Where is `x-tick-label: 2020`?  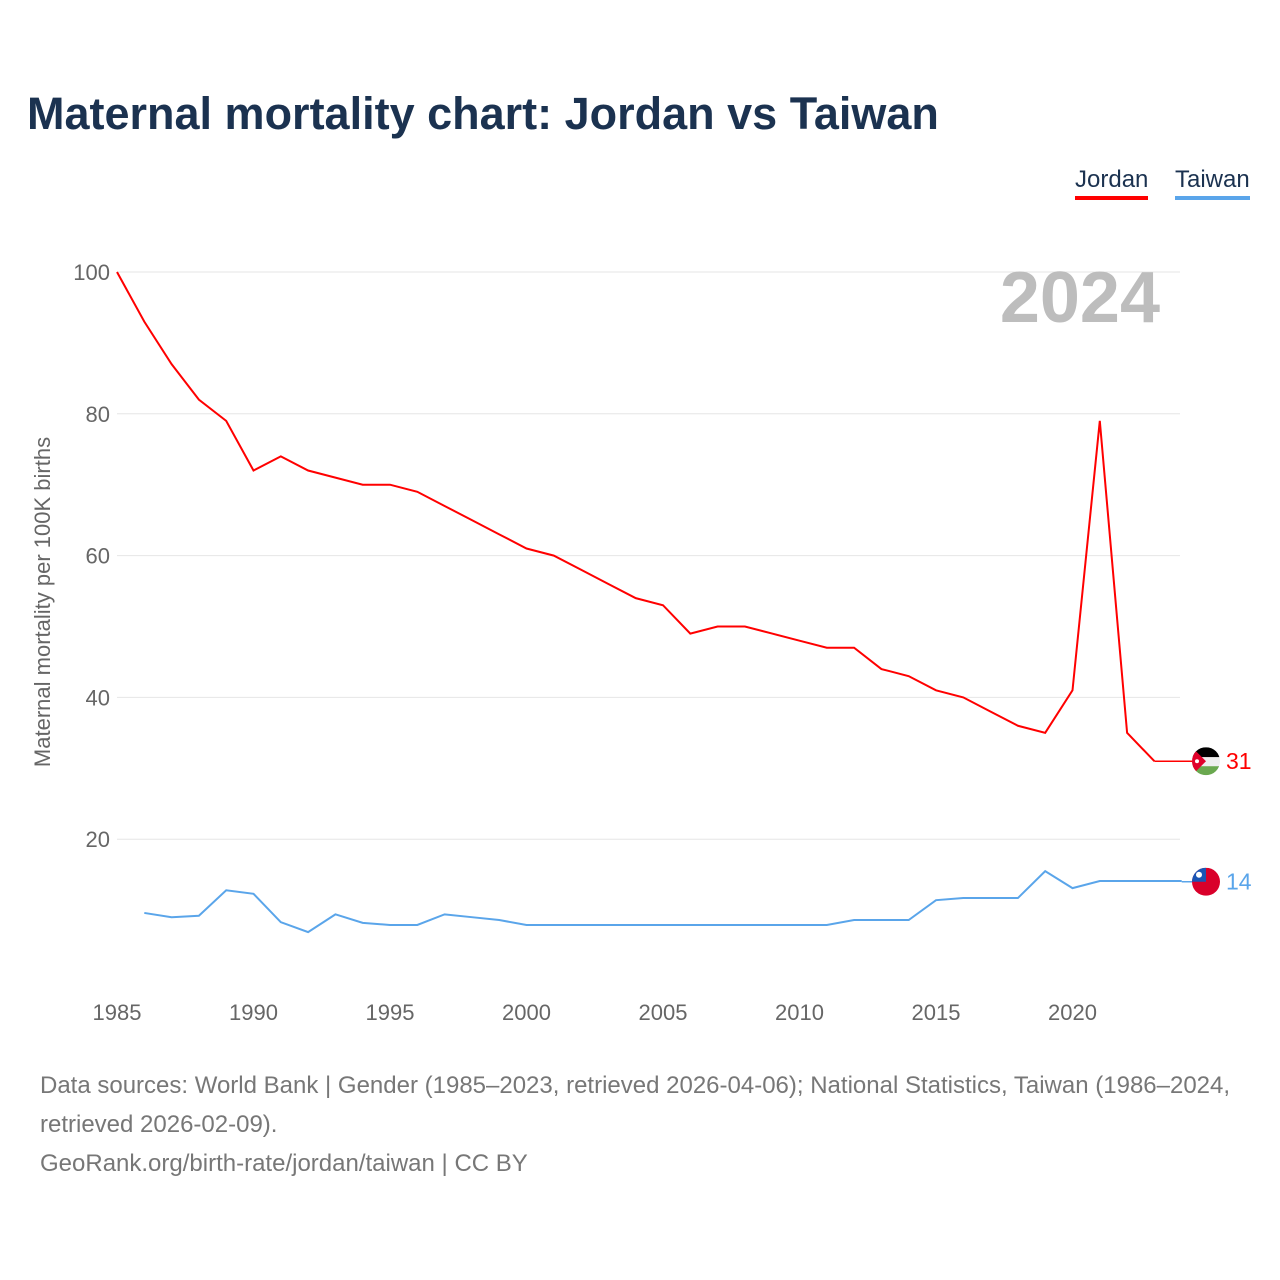 x-tick-label: 2020 is located at coordinates (1072, 1012).